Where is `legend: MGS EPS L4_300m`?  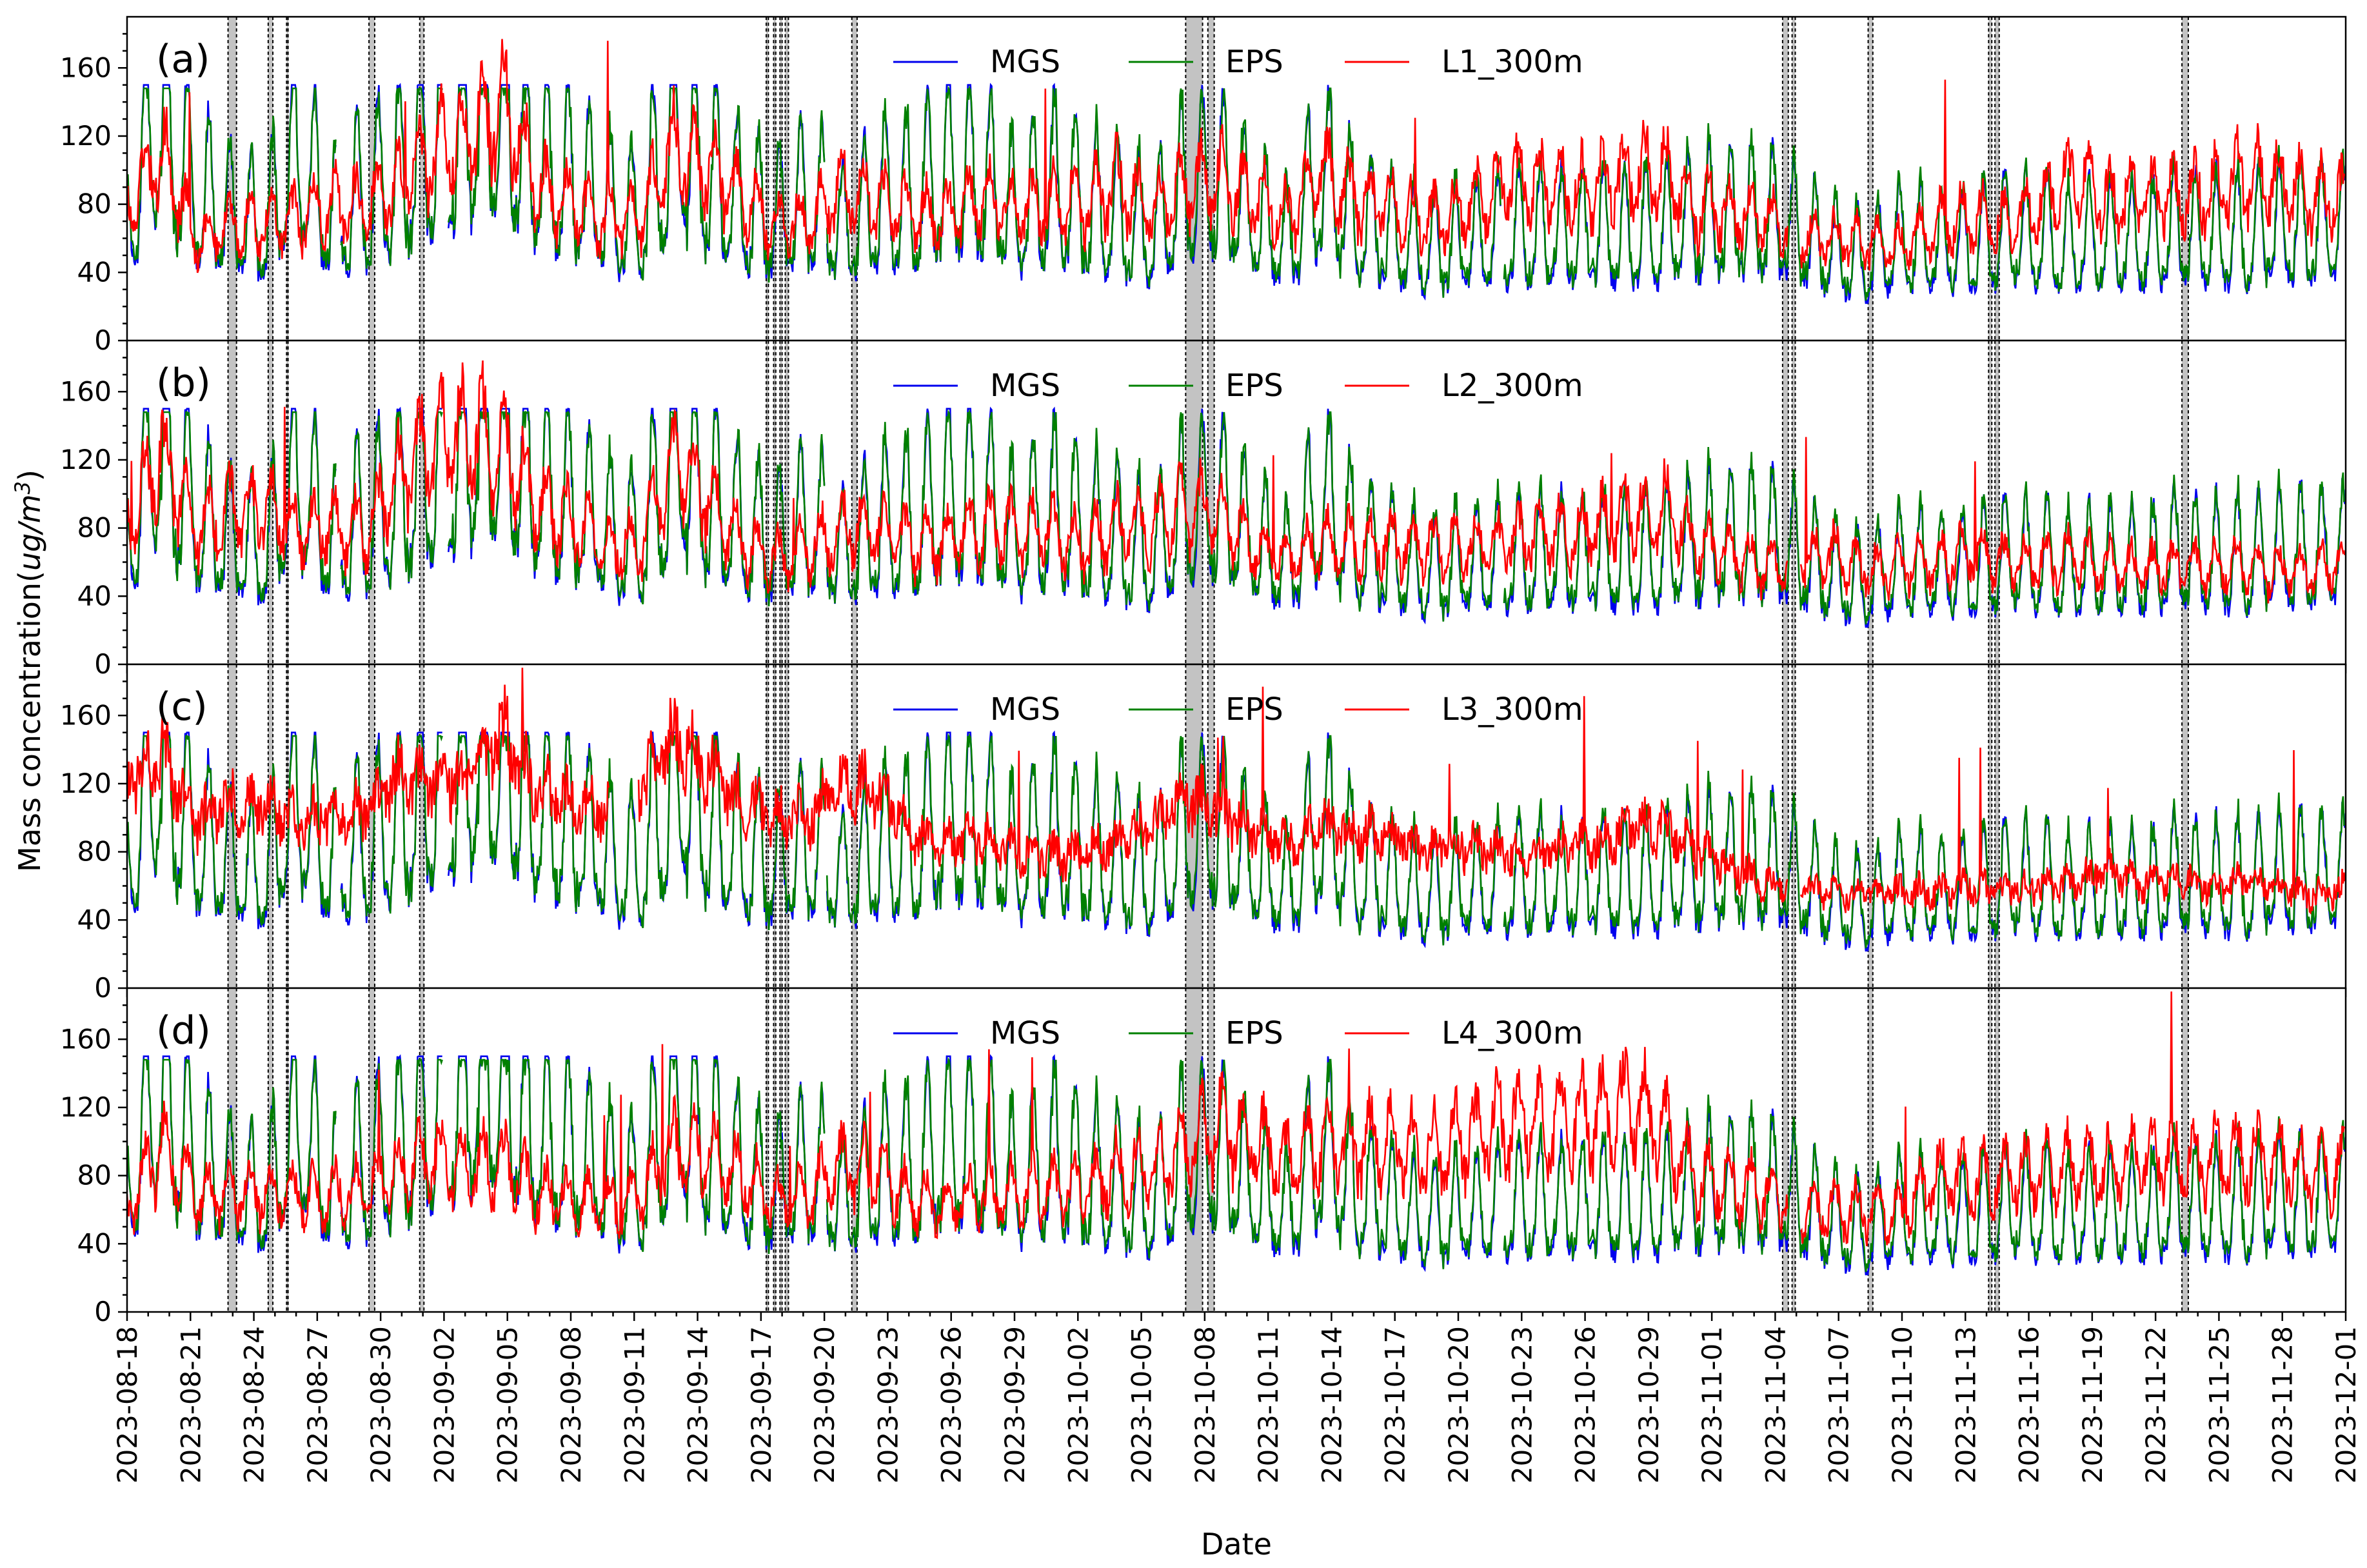 legend: MGS EPS L4_300m is located at coordinates (1238, 1033).